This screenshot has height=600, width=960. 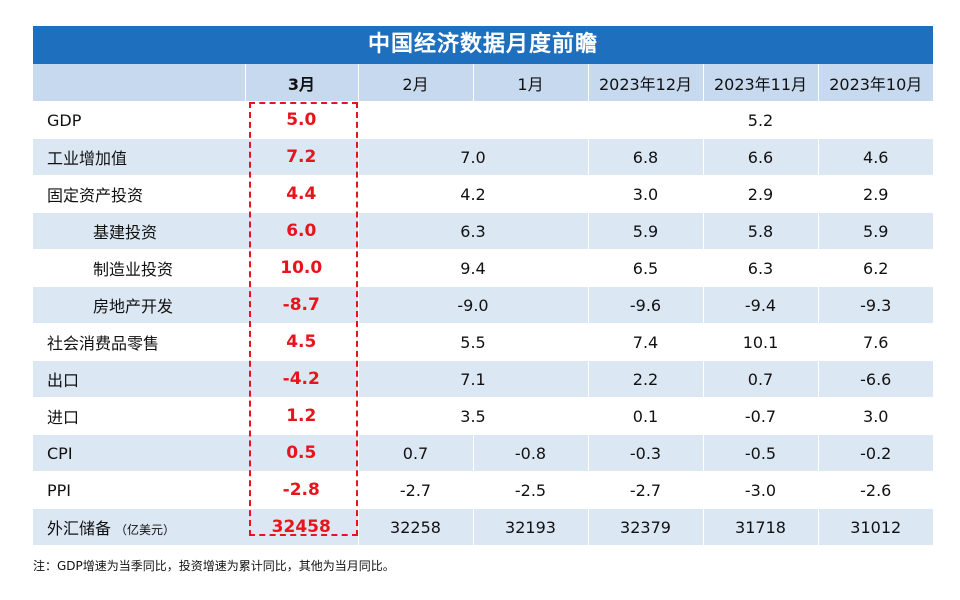 What do you see at coordinates (139, 416) in the screenshot?
I see `row-label: 进口` at bounding box center [139, 416].